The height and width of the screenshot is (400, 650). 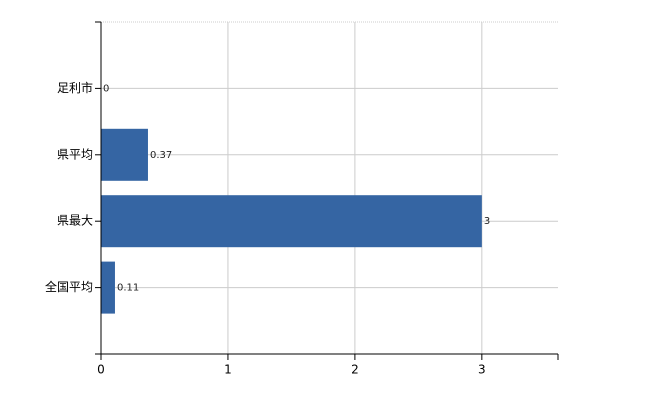 What do you see at coordinates (75, 87) in the screenshot?
I see `y-tick-label: 足利市` at bounding box center [75, 87].